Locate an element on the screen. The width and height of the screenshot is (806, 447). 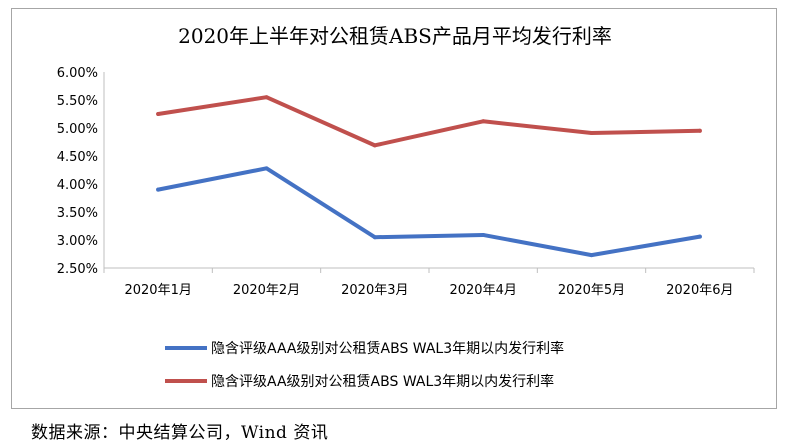
y-tick-label: 3.00% is located at coordinates (77, 241).